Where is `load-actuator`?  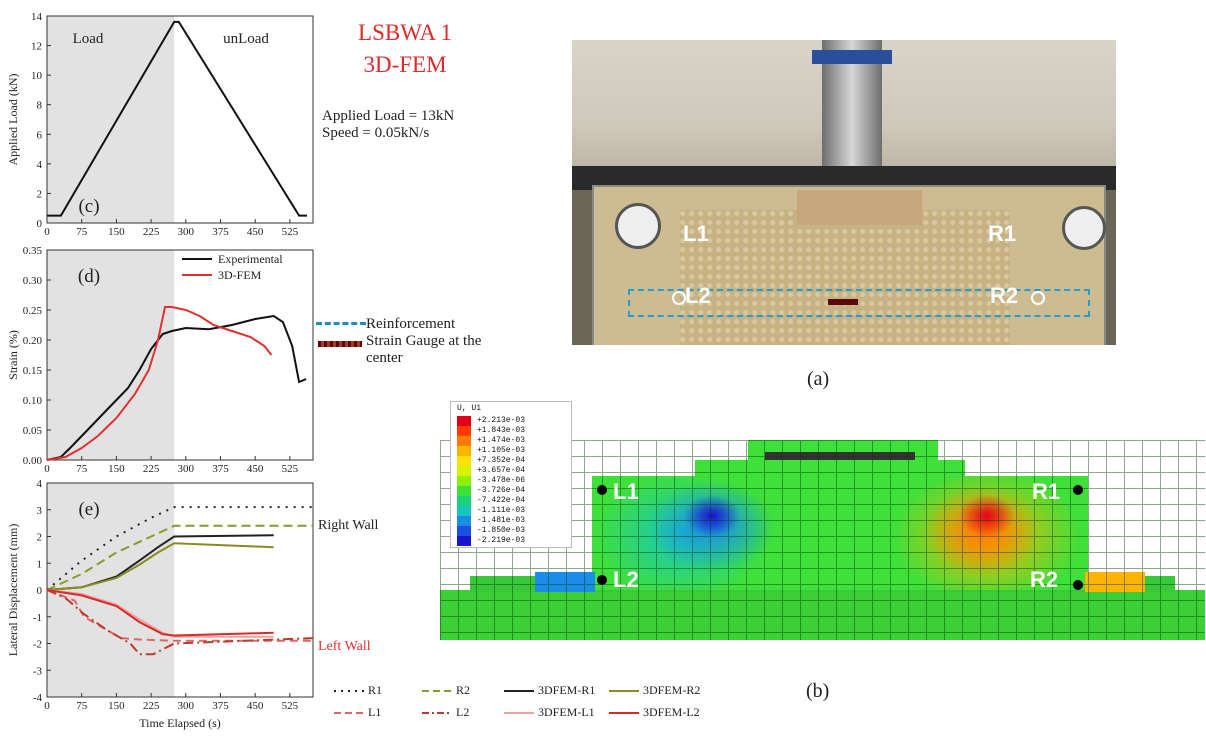 load-actuator is located at coordinates (852, 115).